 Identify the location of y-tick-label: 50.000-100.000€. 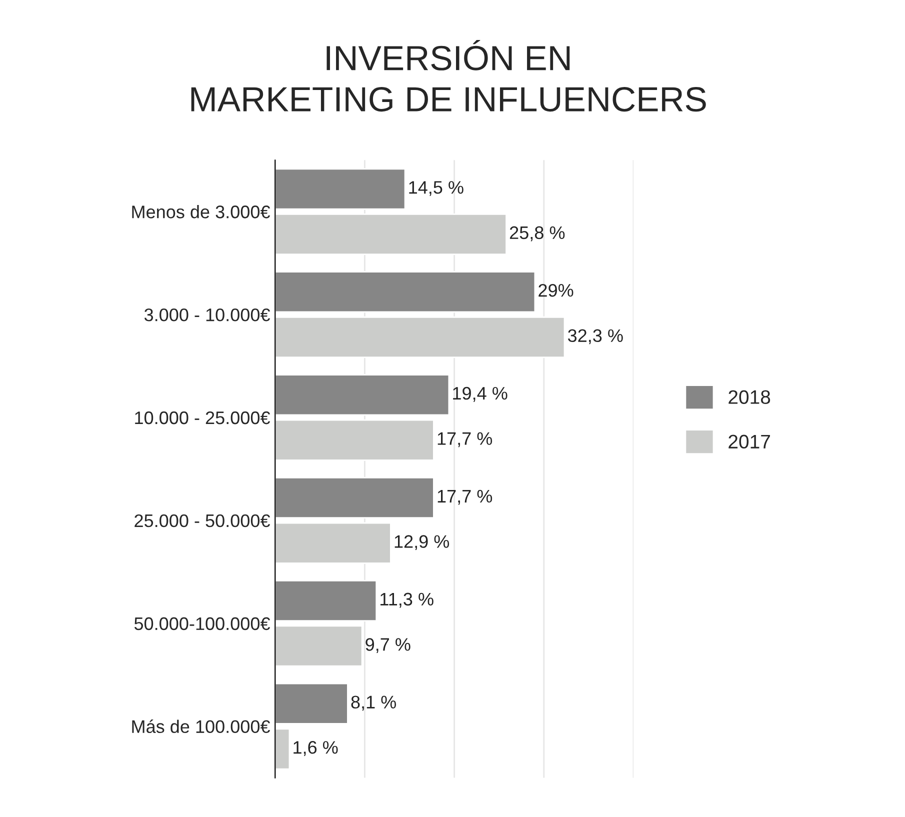
(202, 623).